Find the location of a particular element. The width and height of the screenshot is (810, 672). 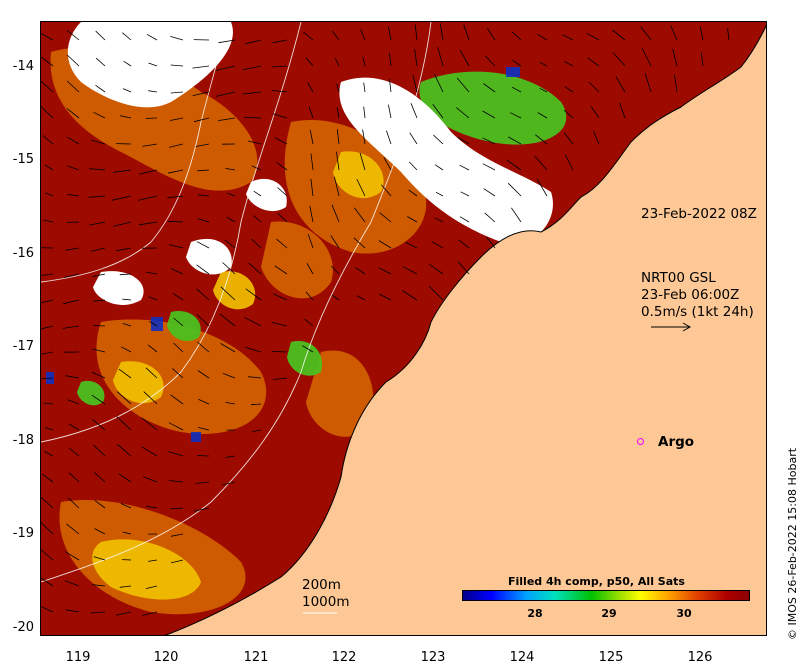

argo-float-marker is located at coordinates (640, 441).